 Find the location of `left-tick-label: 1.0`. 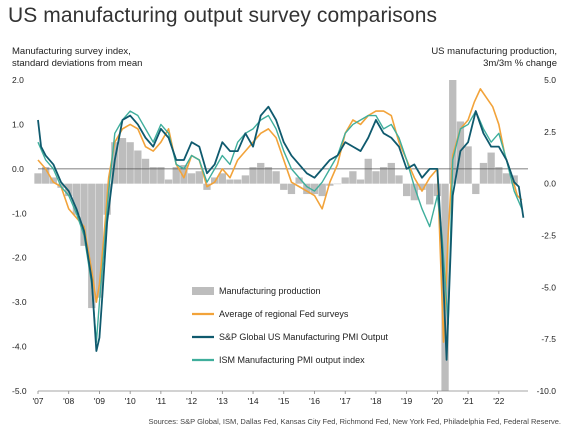

left-tick-label: 1.0 is located at coordinates (18, 124).